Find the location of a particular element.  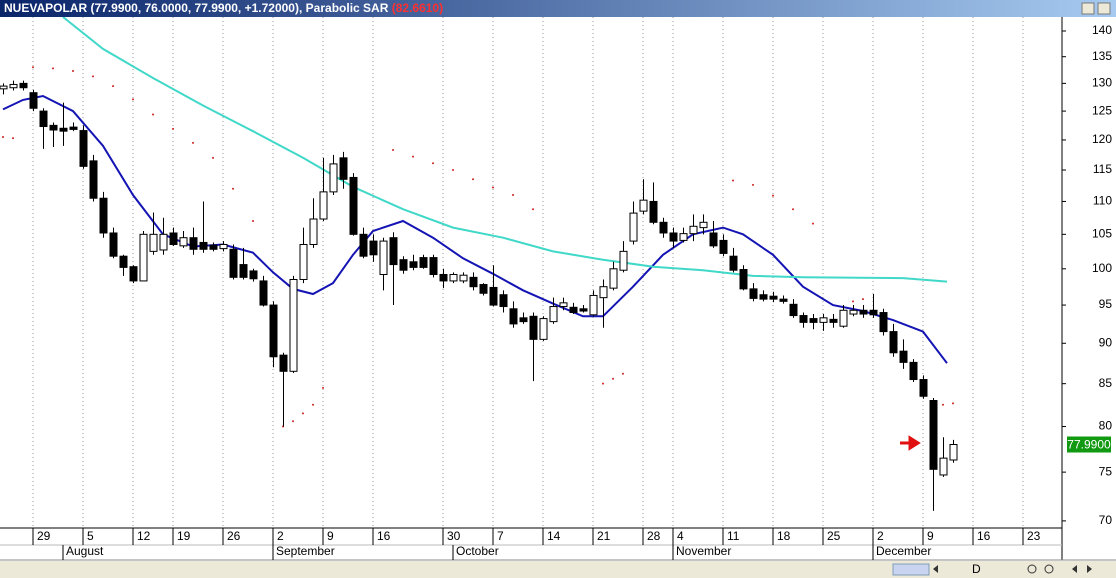

restore-button is located at coordinates (1088, 8).